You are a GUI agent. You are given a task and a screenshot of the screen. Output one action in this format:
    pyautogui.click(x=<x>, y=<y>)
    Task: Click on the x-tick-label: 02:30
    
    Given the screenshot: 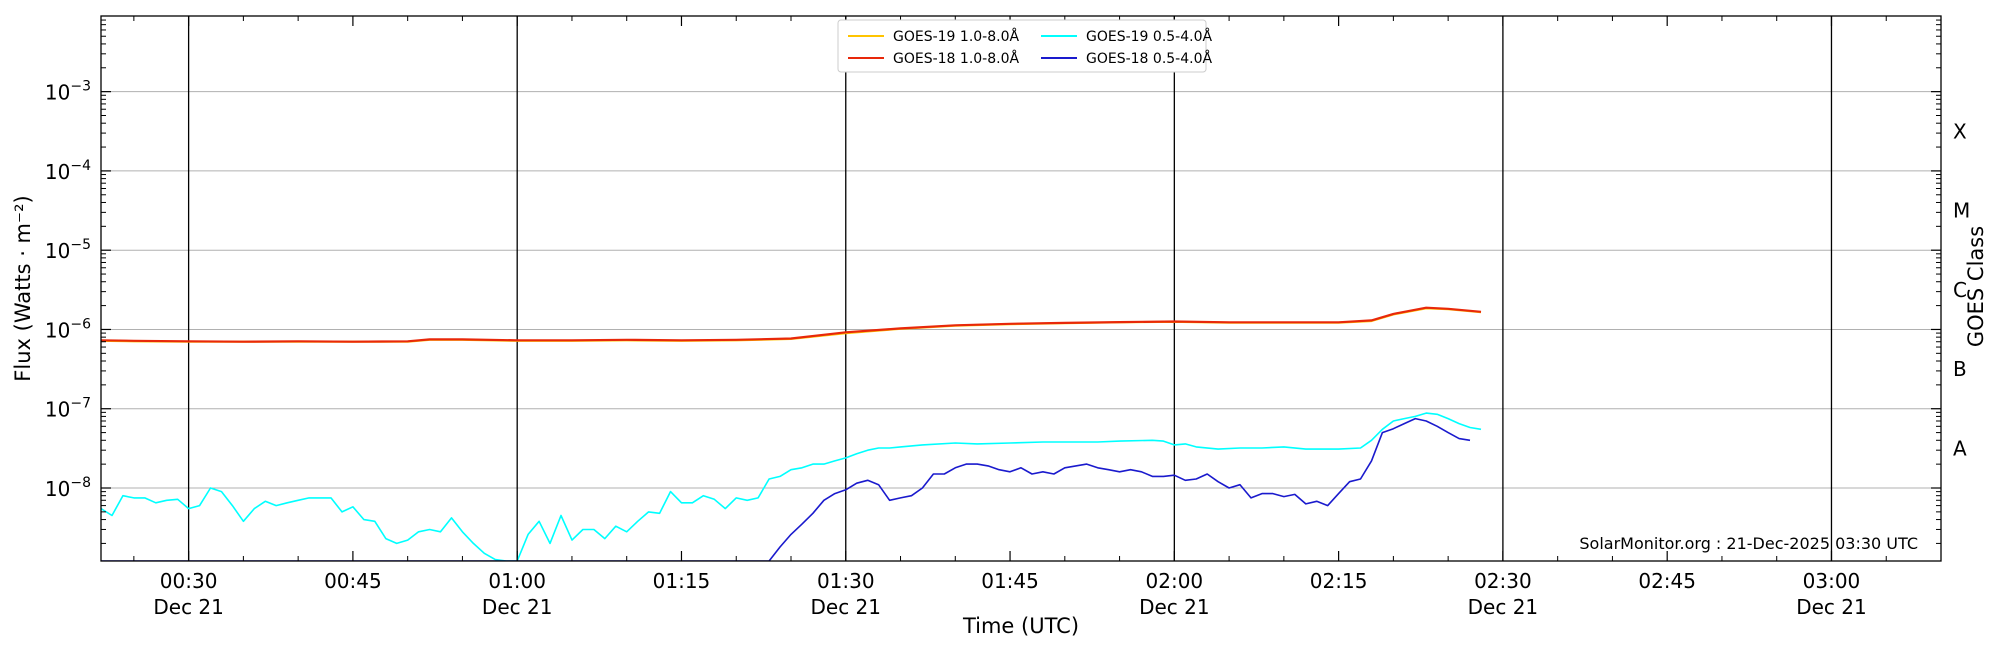 What is the action you would take?
    pyautogui.click(x=1503, y=581)
    